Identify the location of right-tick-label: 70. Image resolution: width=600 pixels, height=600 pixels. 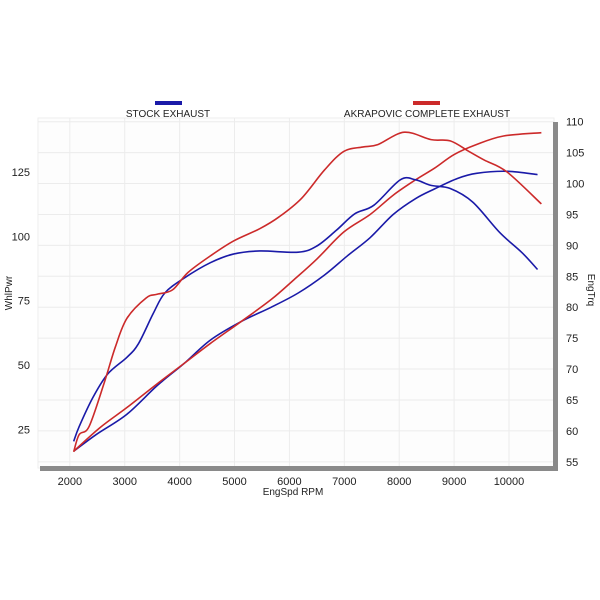
(572, 370).